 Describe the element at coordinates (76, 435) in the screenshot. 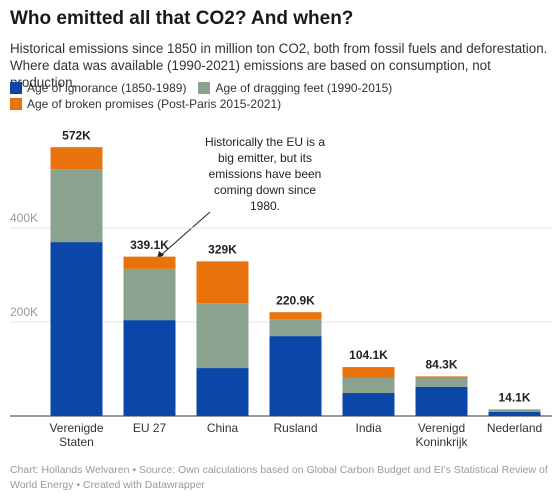

I see `x-tick-label: Verenigde Staten` at that location.